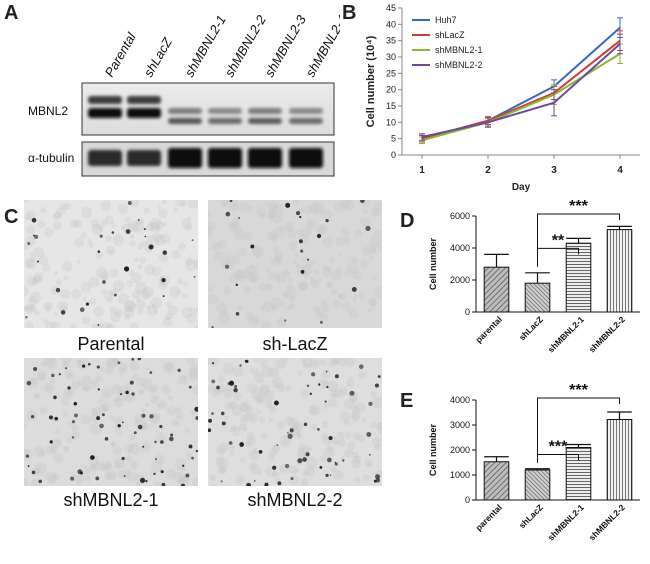 The height and width of the screenshot is (564, 650). Describe the element at coordinates (391, 41) in the screenshot. I see `y-tick-label: 35` at that location.